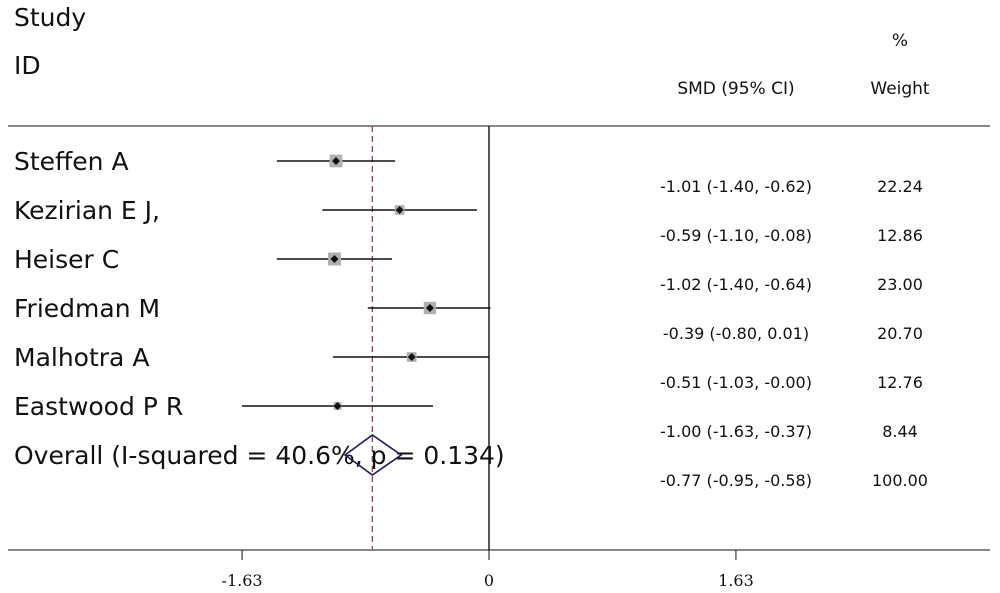 The image size is (1000, 593). Describe the element at coordinates (736, 480) in the screenshot. I see `overall-ci-value: -0.77 (-0.95, -0.58)` at that location.